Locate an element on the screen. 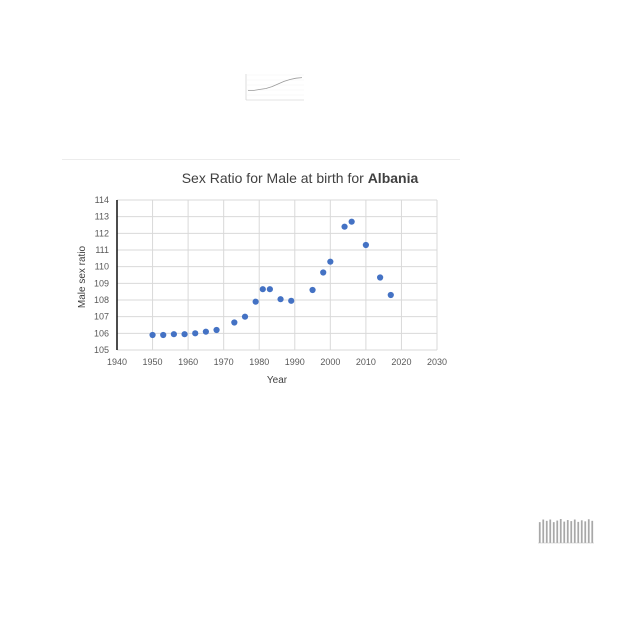  divider-line is located at coordinates (261, 159).